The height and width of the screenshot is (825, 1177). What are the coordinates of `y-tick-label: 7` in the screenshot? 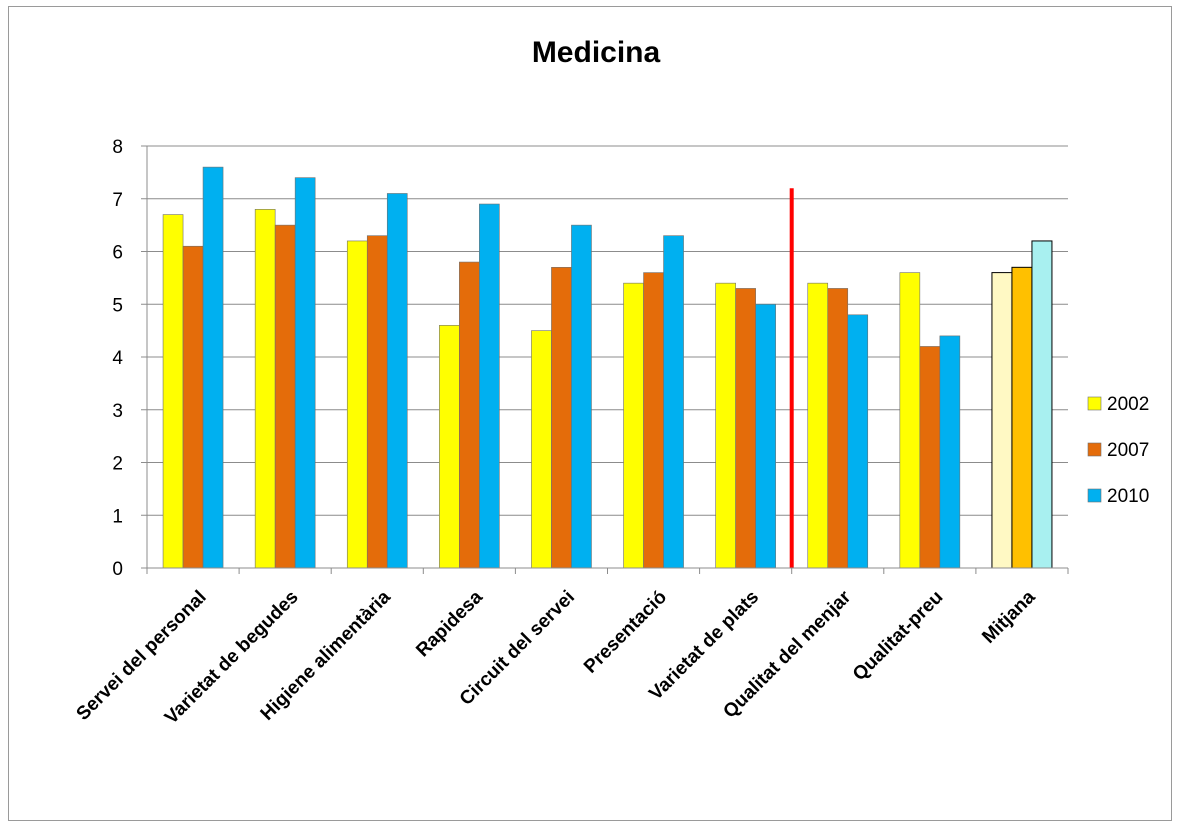 It's located at (117, 200).